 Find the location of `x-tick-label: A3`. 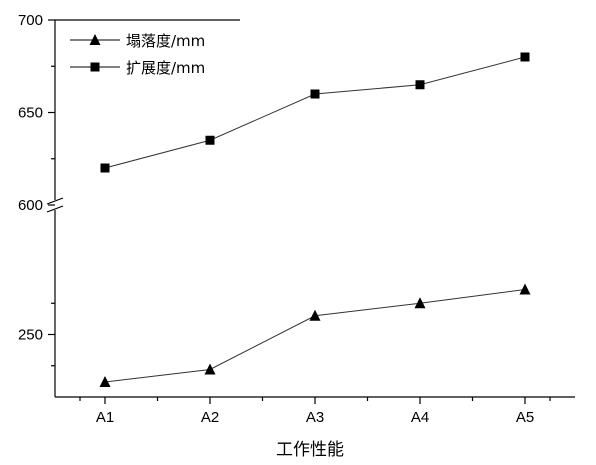

x-tick-label: A3 is located at coordinates (315, 417).